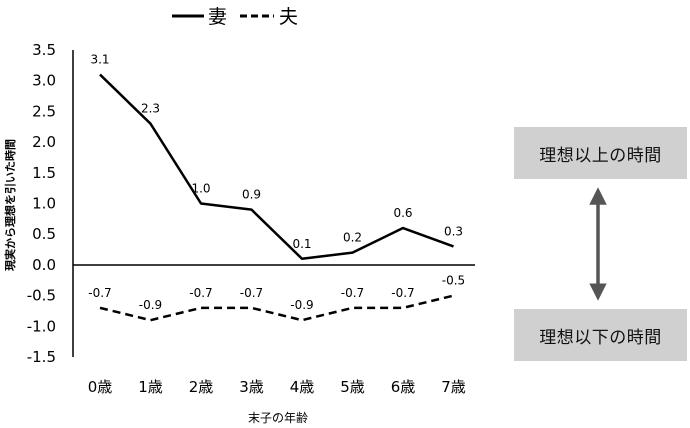  What do you see at coordinates (251, 387) in the screenshot?
I see `x-tick-label: 3歳` at bounding box center [251, 387].